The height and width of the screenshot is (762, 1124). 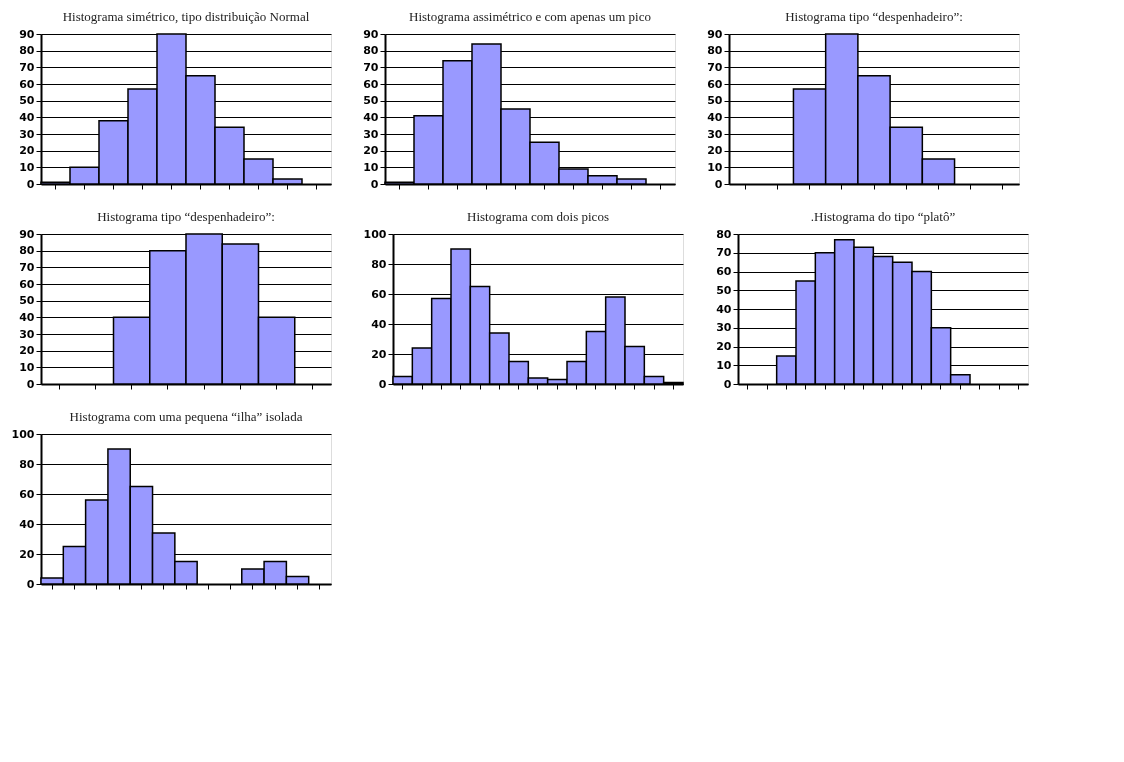 I want to click on chart-title: Histograma com uma pequena “ilha” isolada, so click(x=186, y=416).